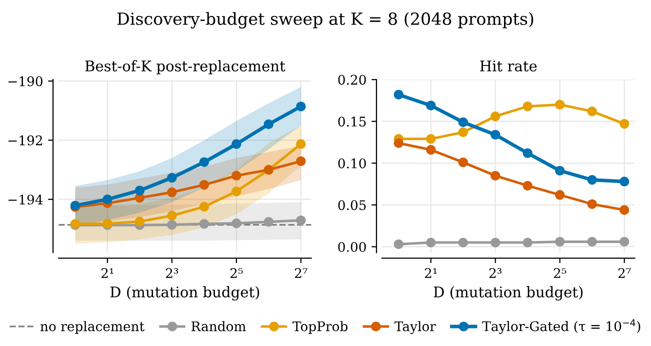  Describe the element at coordinates (352, 247) in the screenshot. I see `y-tick-label: 0.00` at that location.